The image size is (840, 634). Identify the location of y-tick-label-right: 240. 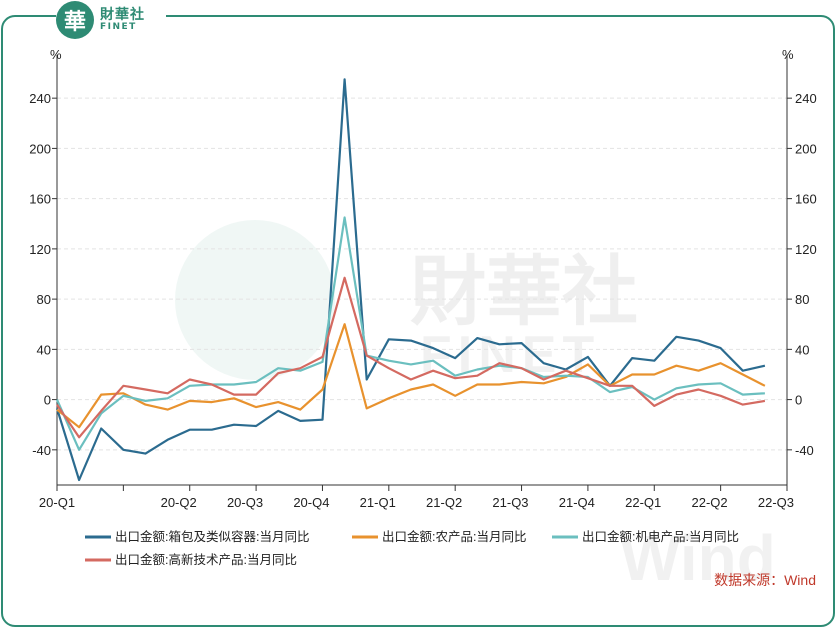
(806, 98).